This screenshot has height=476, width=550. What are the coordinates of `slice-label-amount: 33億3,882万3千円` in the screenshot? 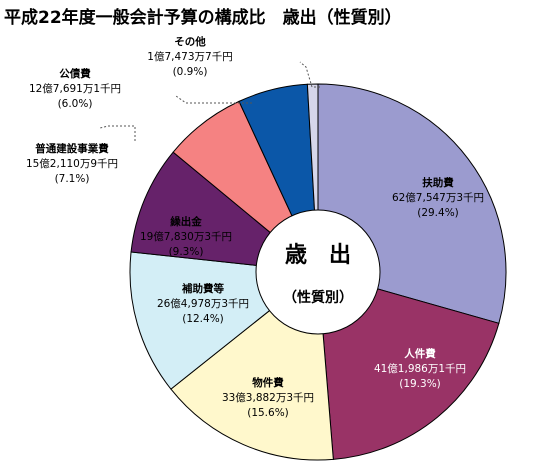 It's located at (268, 397).